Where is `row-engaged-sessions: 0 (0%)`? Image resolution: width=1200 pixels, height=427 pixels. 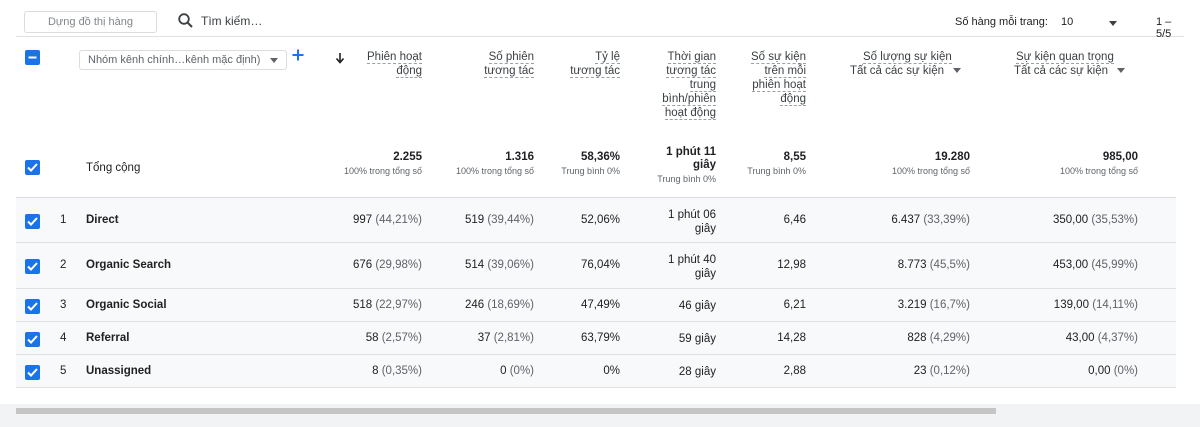
row-engaged-sessions: 0 (0%) is located at coordinates (517, 371).